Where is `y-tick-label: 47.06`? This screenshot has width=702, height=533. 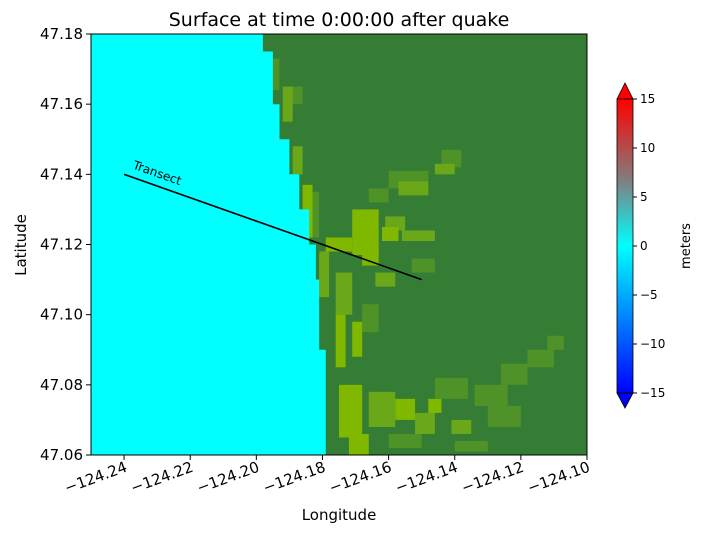 y-tick-label: 47.06 is located at coordinates (61, 455).